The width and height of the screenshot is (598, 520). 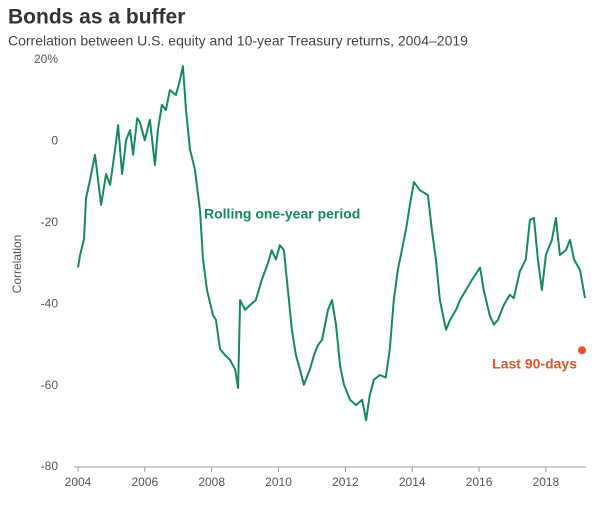 I want to click on x-tick-label: 2004, so click(x=78, y=482).